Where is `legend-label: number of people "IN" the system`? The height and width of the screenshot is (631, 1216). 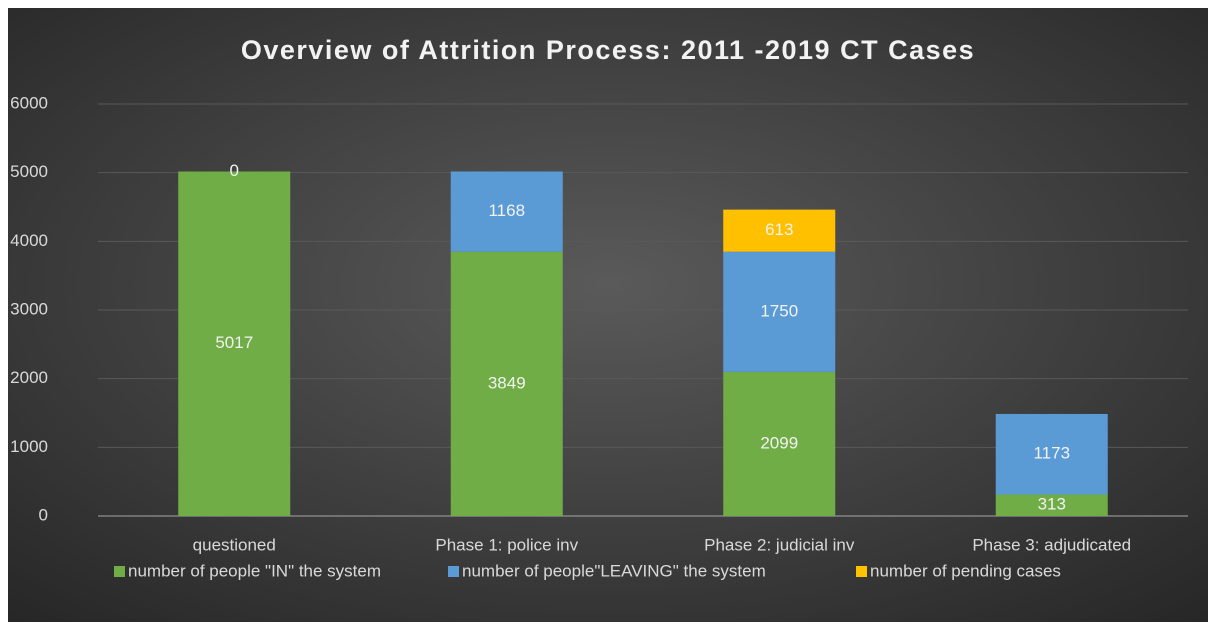
legend-label: number of people "IN" the system is located at coordinates (254, 570).